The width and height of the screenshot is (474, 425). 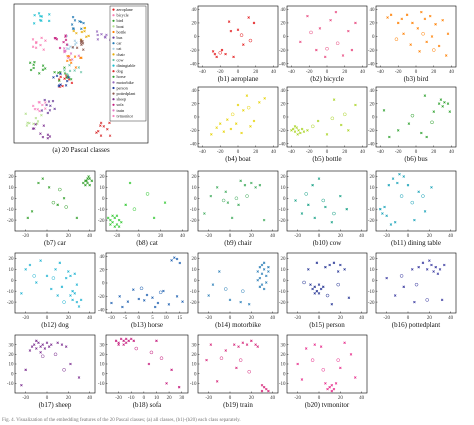 What do you see at coordinates (327, 325) in the screenshot?
I see `panel-caption: (b15) person` at bounding box center [327, 325].